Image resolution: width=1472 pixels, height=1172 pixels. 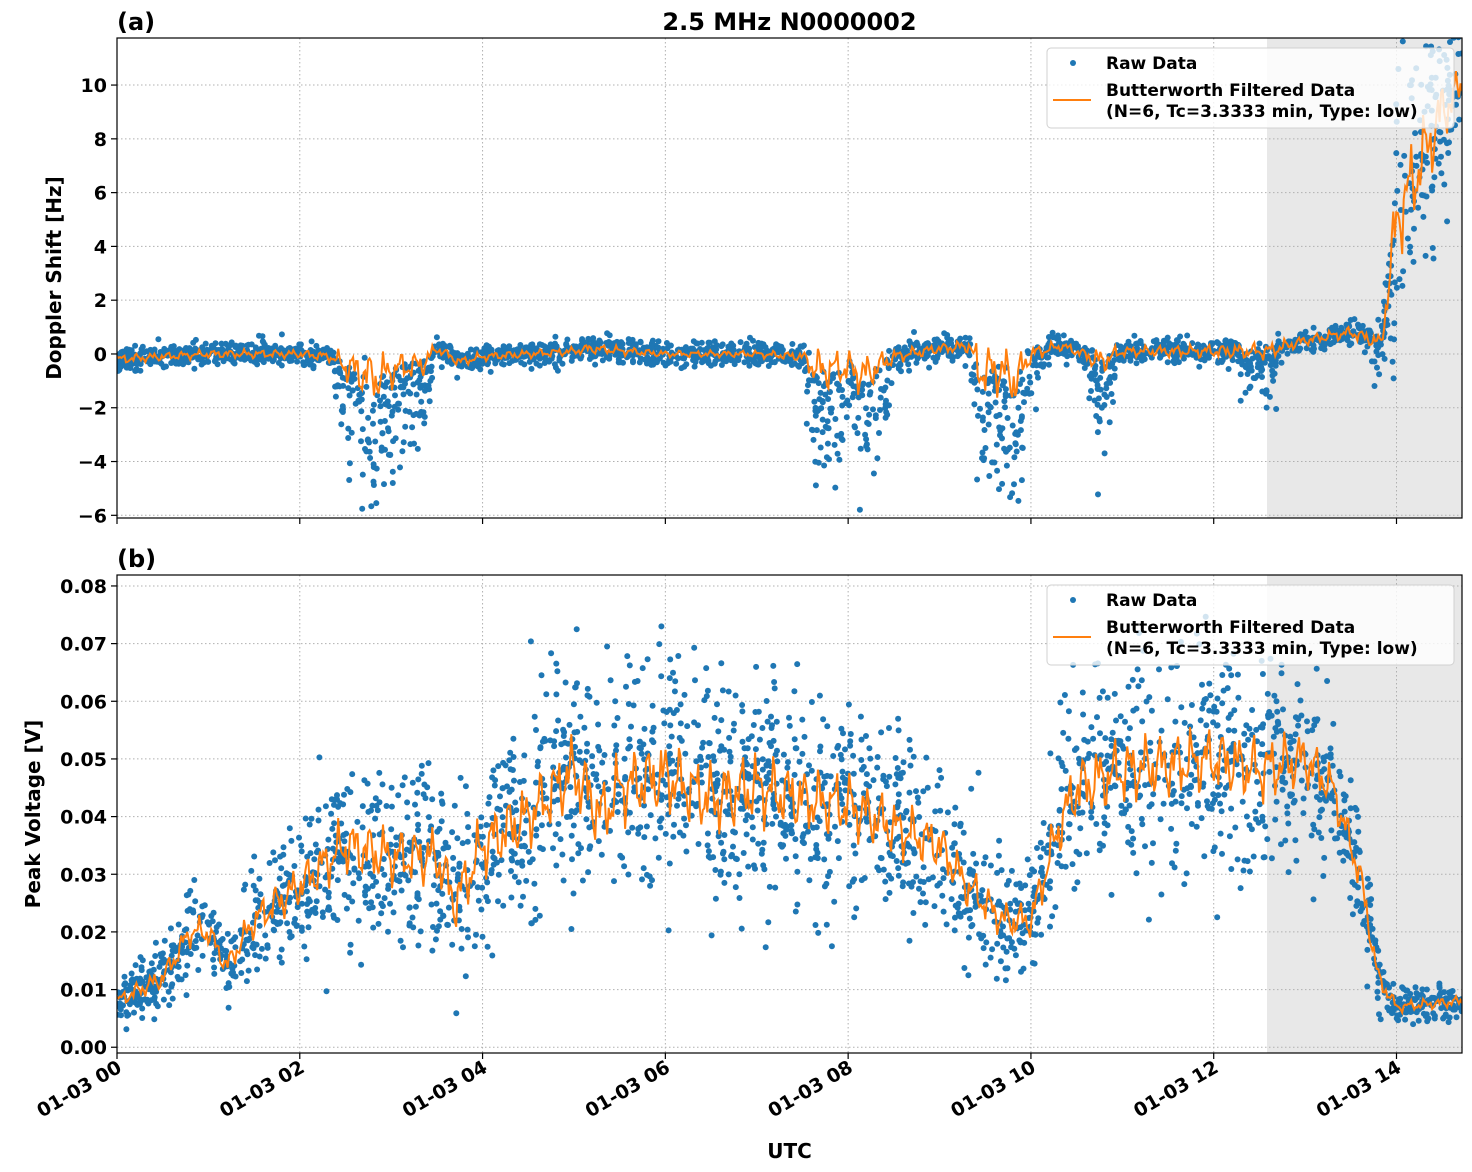 I want to click on legend-marker-raw, so click(x=1073, y=63).